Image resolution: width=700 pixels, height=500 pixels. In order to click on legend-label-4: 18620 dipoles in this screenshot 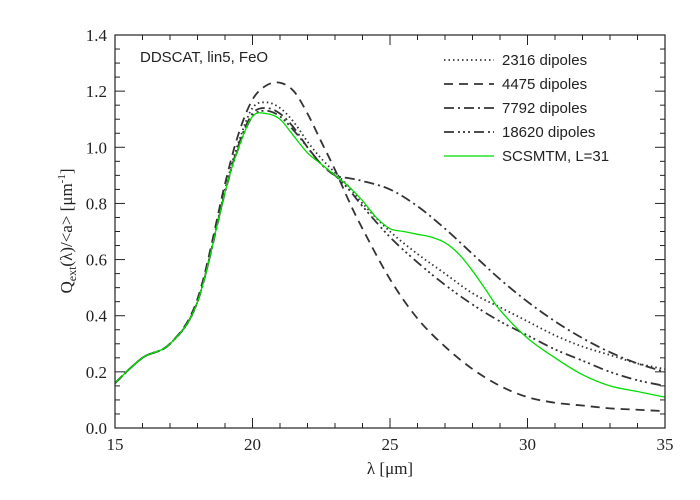, I will do `click(548, 132)`.